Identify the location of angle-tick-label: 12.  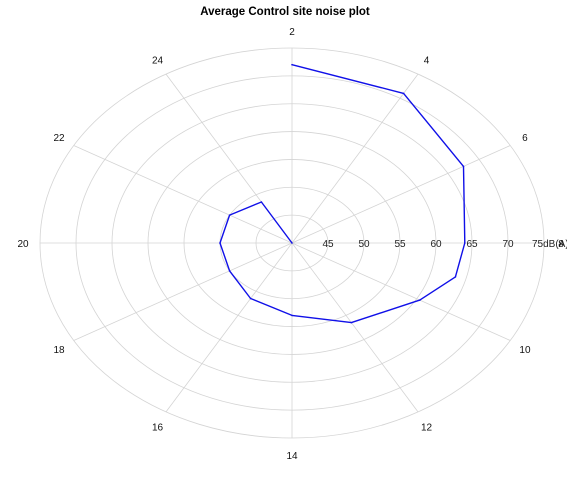
(427, 428).